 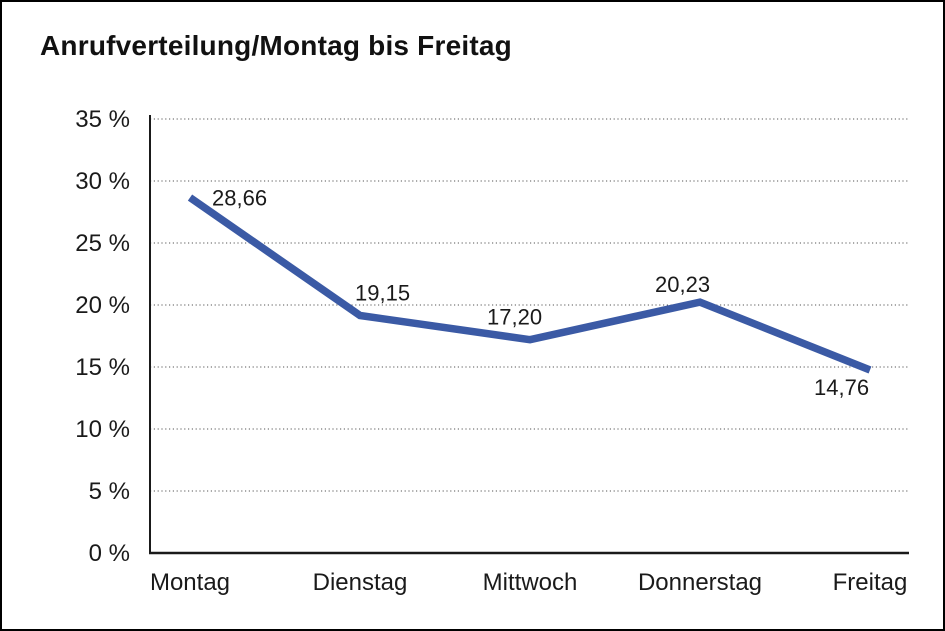 What do you see at coordinates (530, 582) in the screenshot?
I see `x-category-label: Mittwoch` at bounding box center [530, 582].